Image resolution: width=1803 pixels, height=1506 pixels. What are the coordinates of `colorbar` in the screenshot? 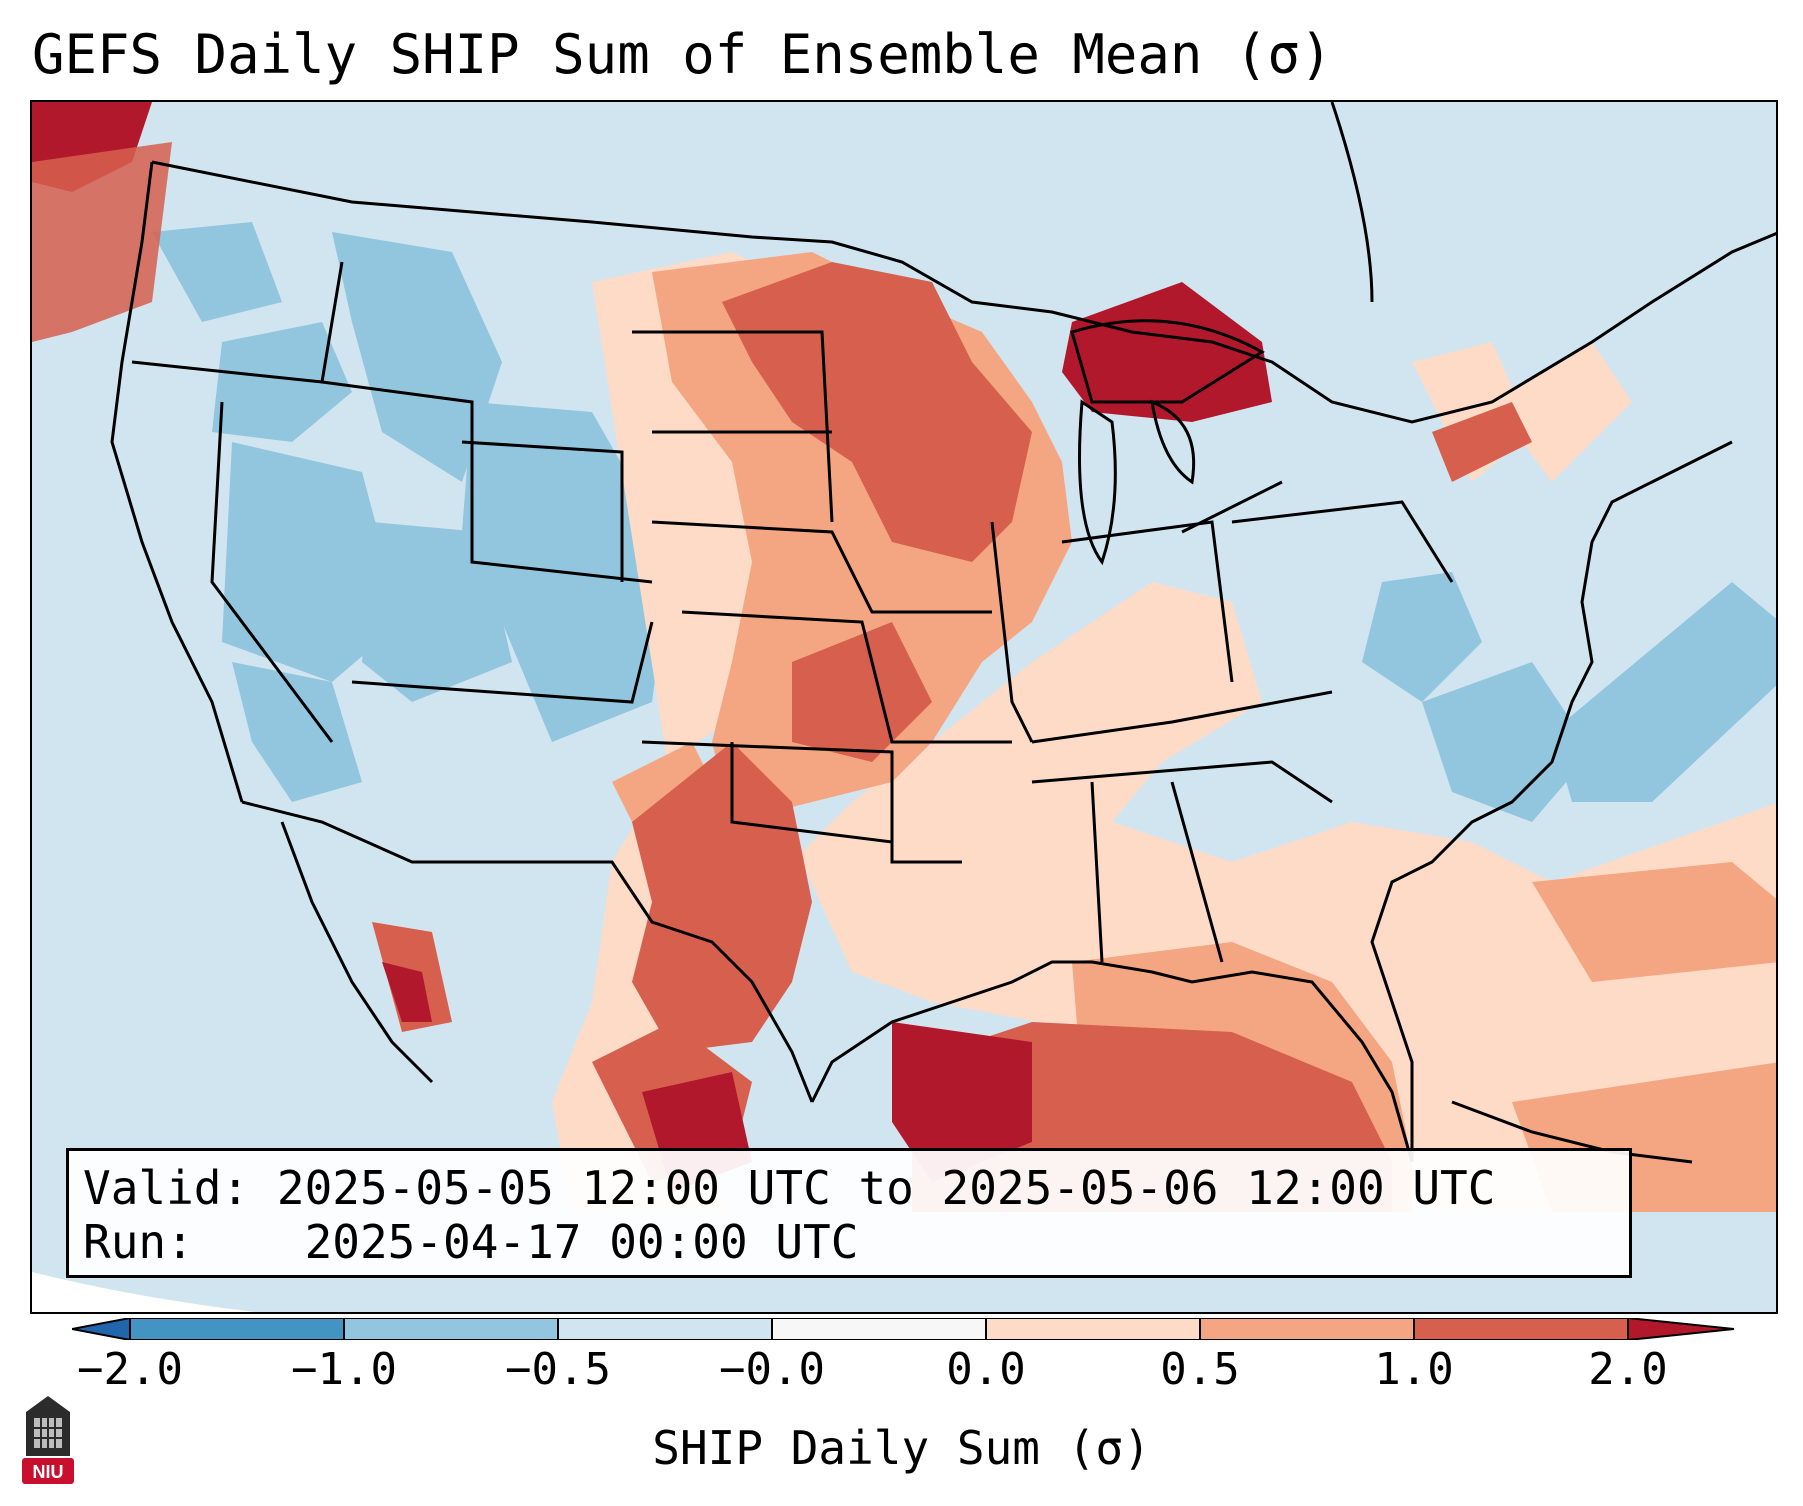 It's located at (903, 1329).